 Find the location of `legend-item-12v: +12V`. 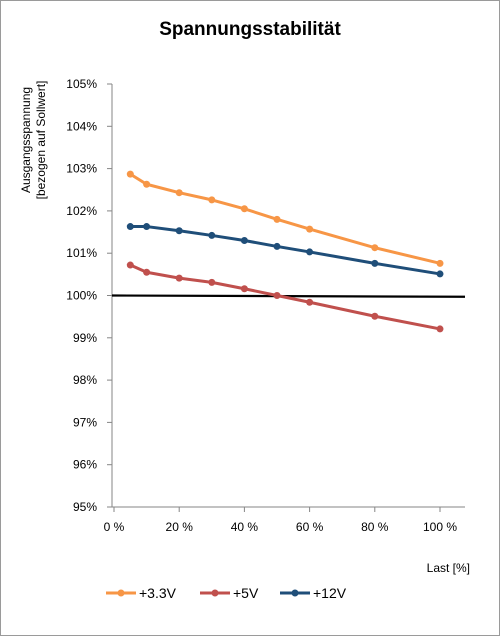

legend-item-12v: +12V is located at coordinates (313, 593).